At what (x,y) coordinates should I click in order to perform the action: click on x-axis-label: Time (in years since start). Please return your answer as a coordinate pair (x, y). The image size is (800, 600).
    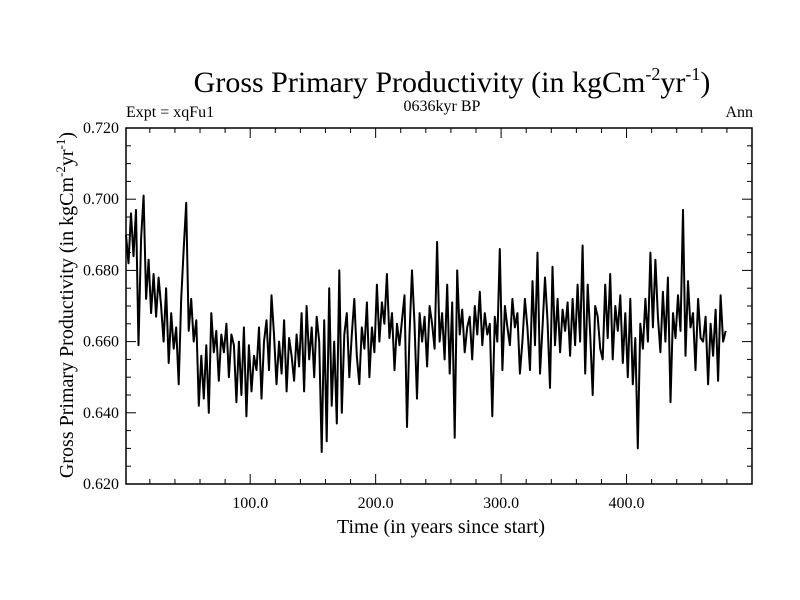
    Looking at the image, I should click on (441, 527).